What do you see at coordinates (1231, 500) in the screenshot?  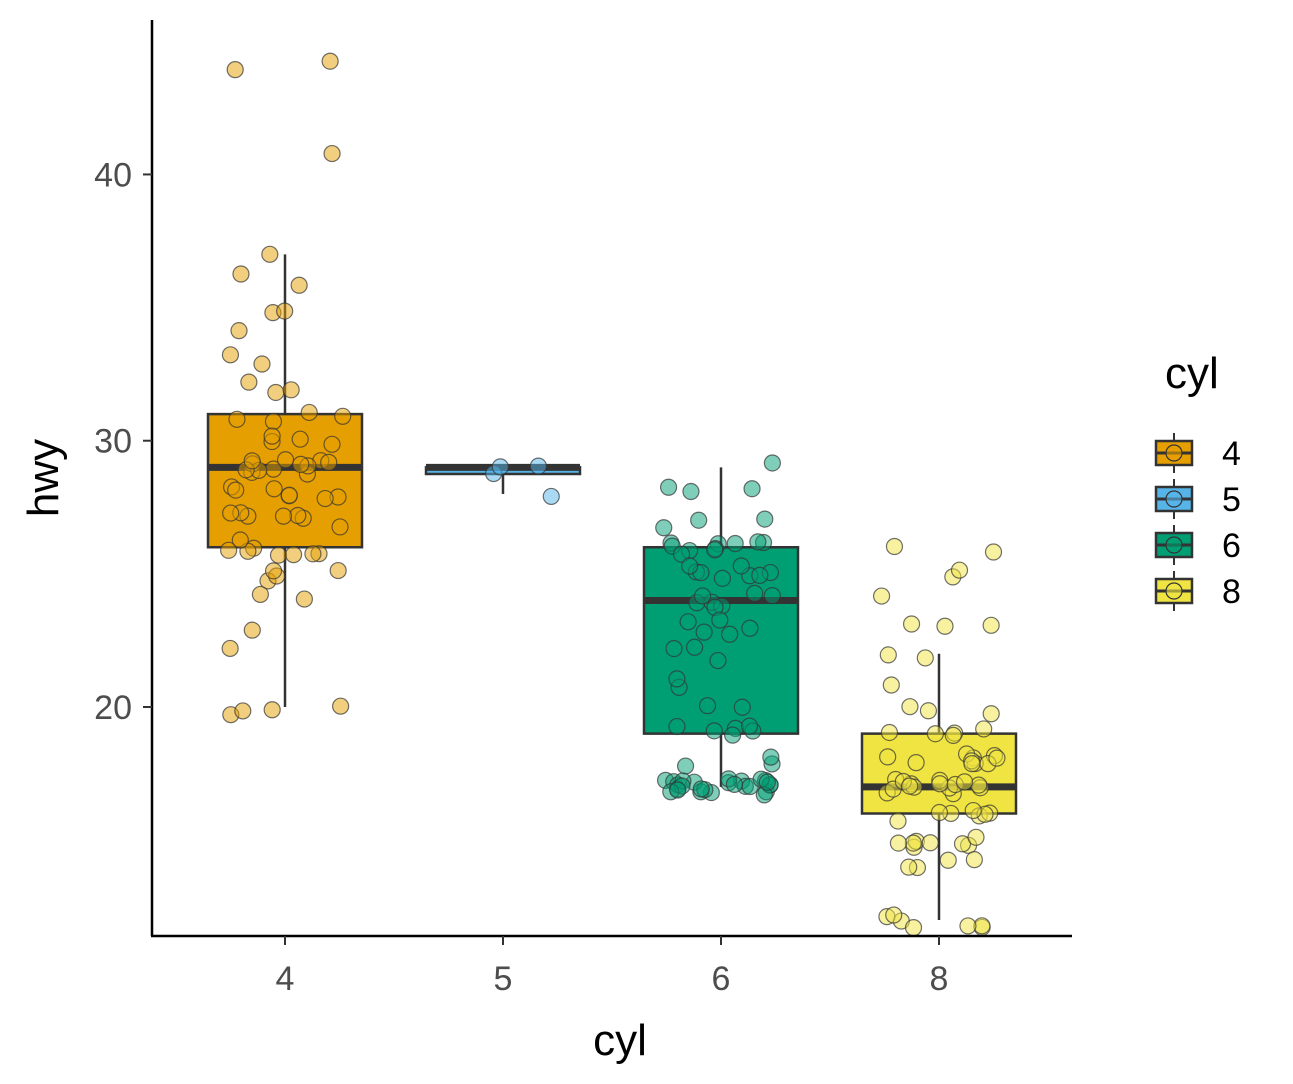 I see `legend-label-5: 5` at bounding box center [1231, 500].